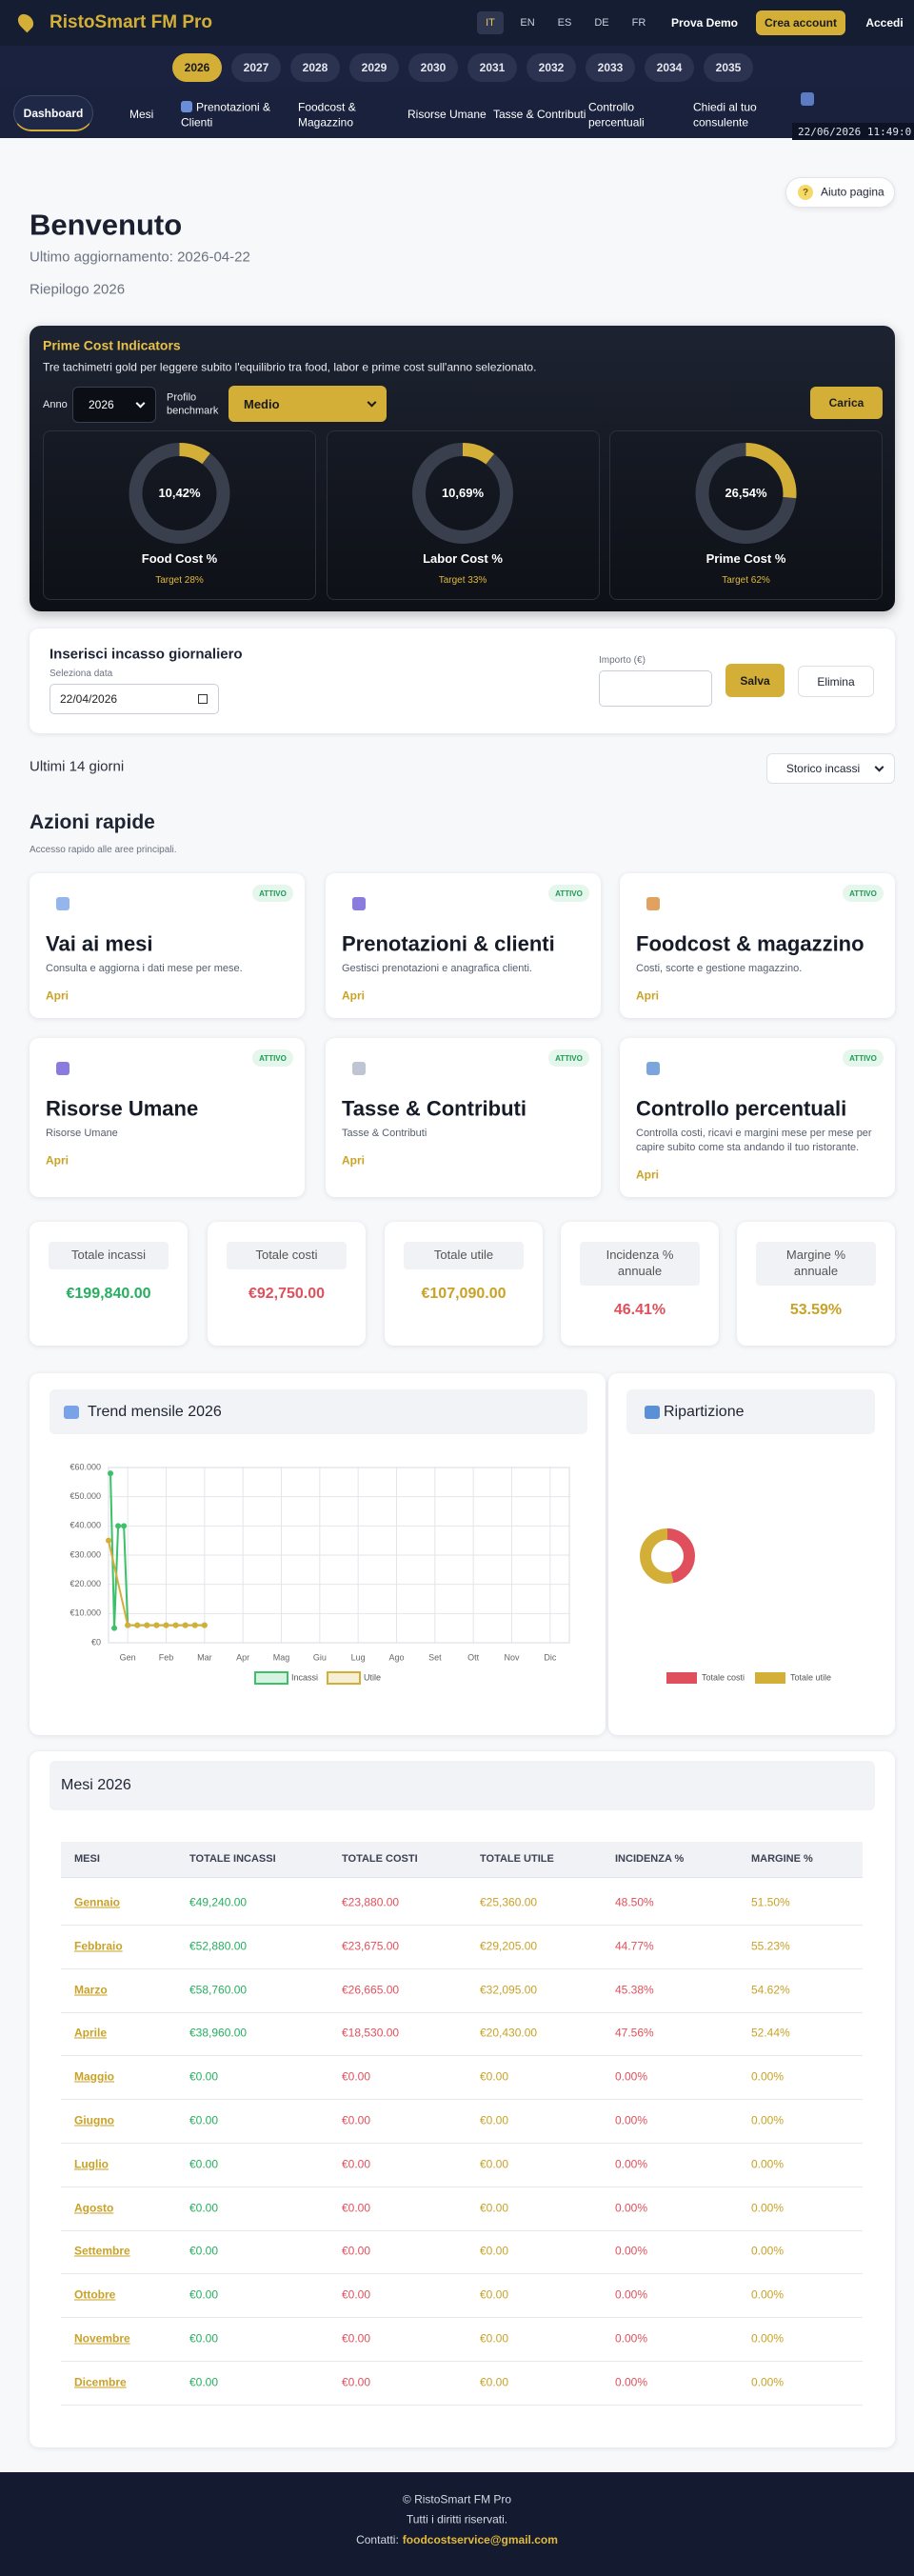 Image resolution: width=914 pixels, height=2576 pixels. What do you see at coordinates (146, 654) in the screenshot?
I see `daily-title: Inserisci incasso giornaliero` at bounding box center [146, 654].